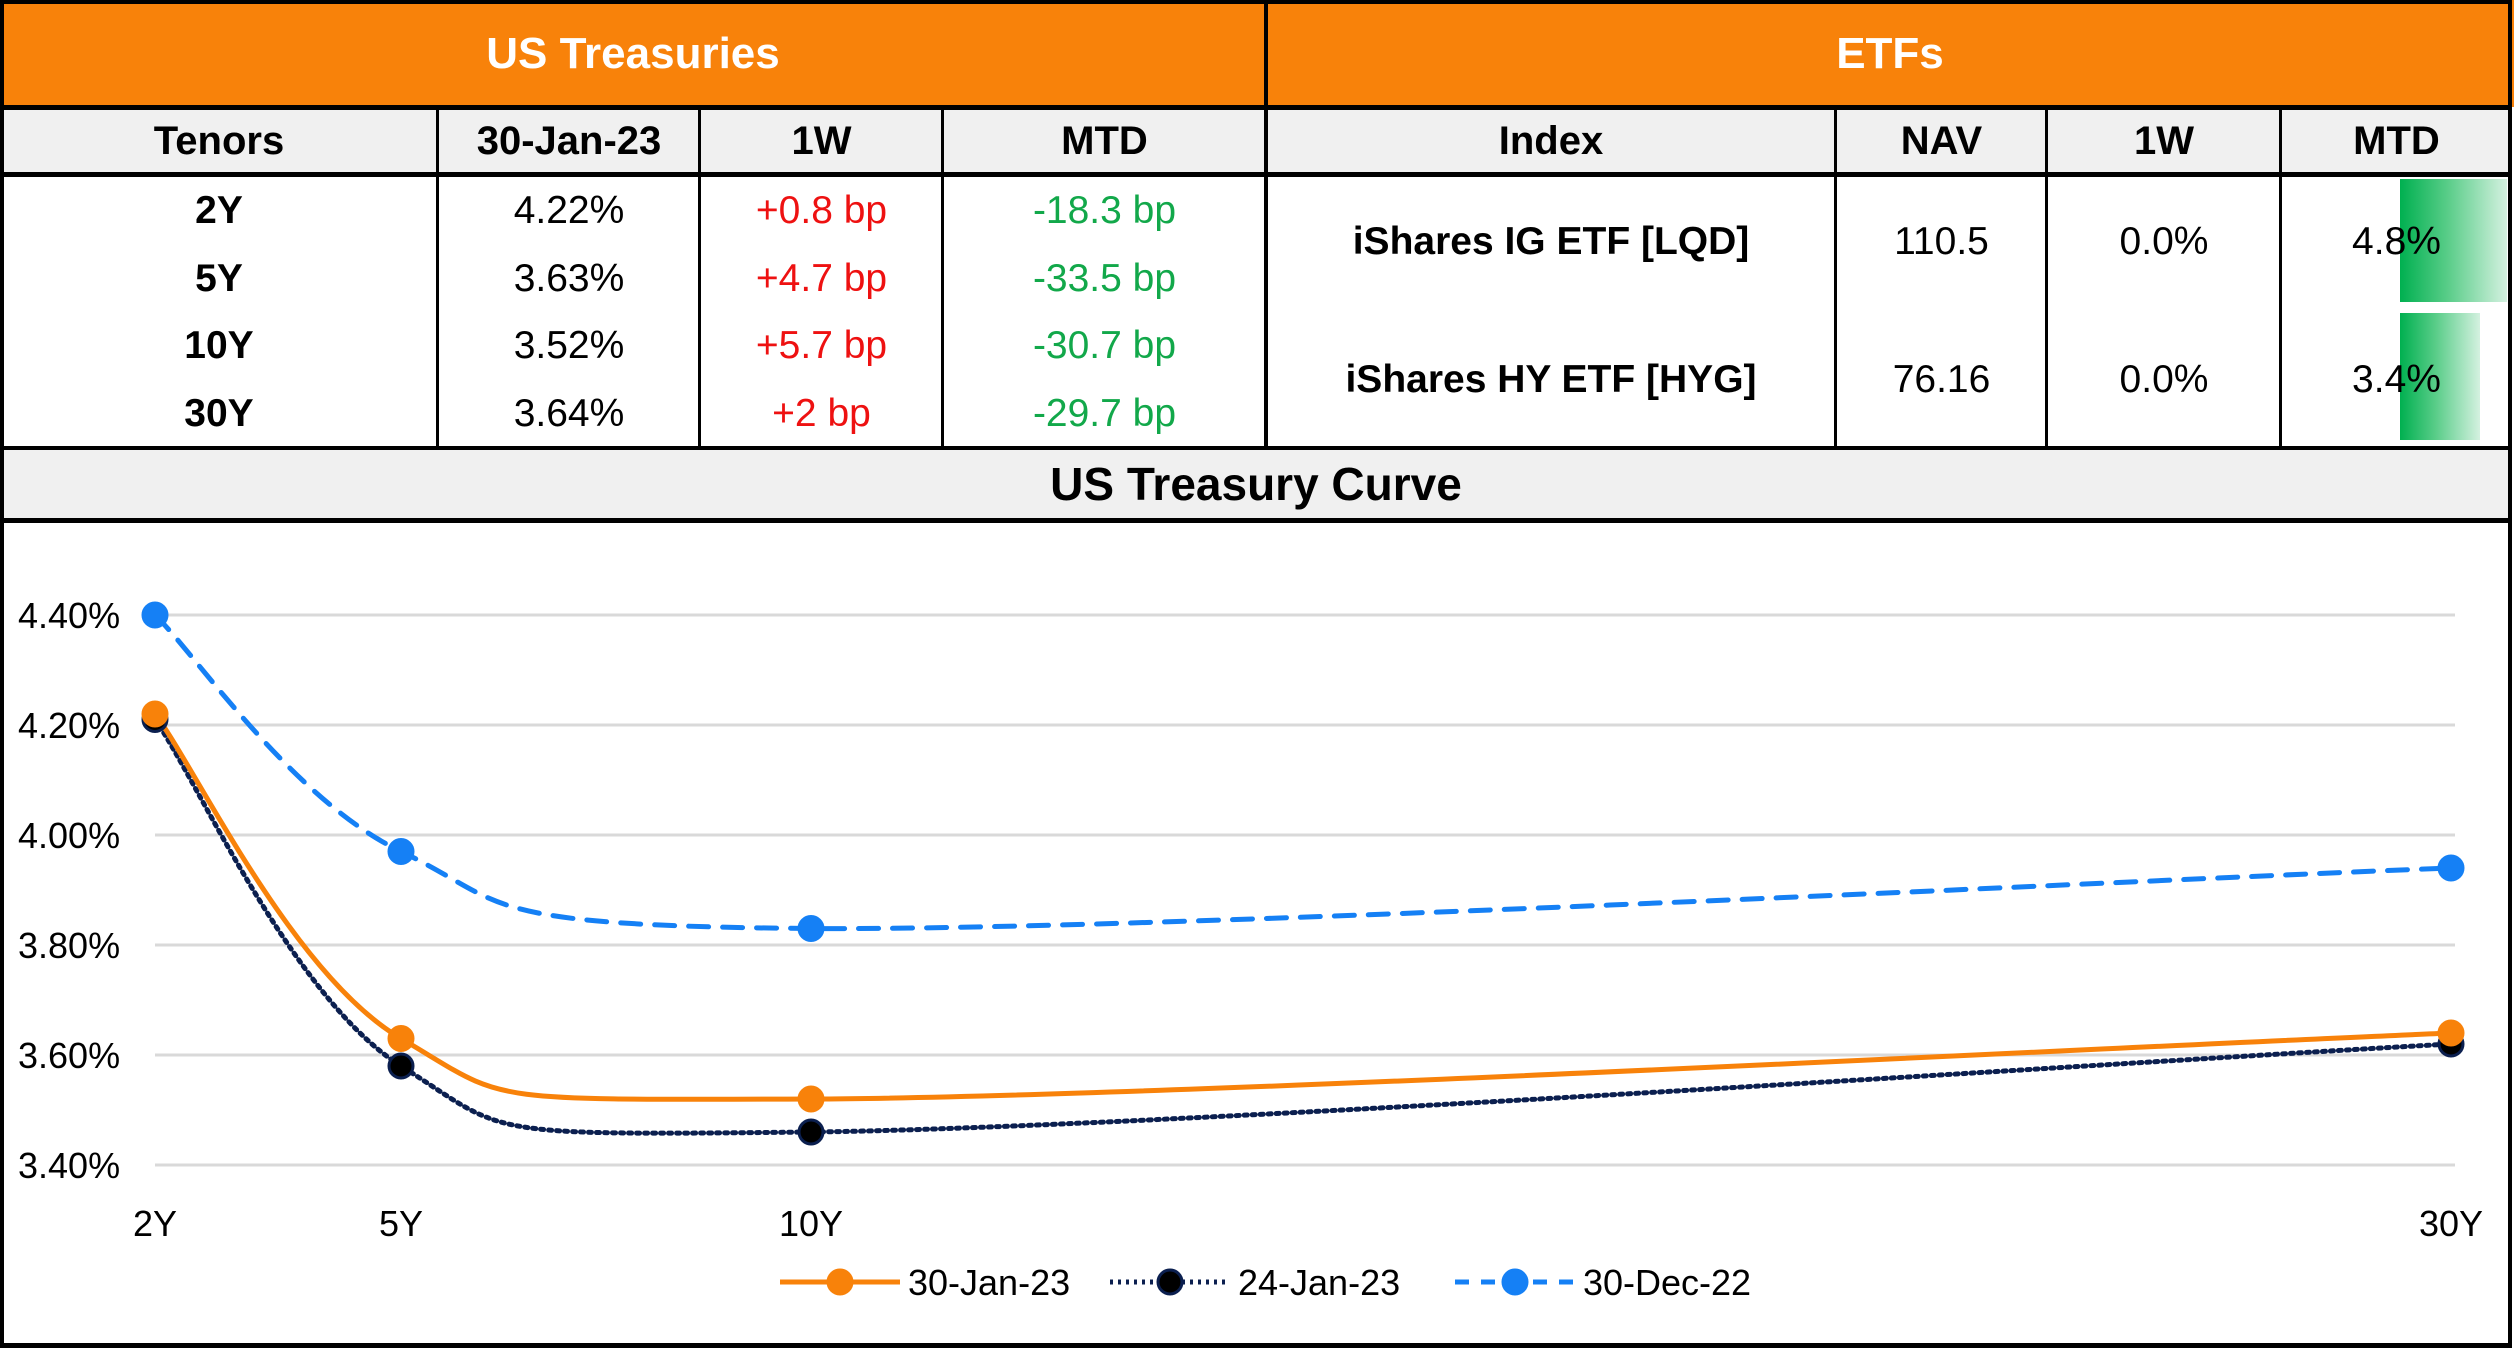 The image size is (2514, 1348). I want to click on mtd-change-cell: -30.7 bp, so click(1104, 345).